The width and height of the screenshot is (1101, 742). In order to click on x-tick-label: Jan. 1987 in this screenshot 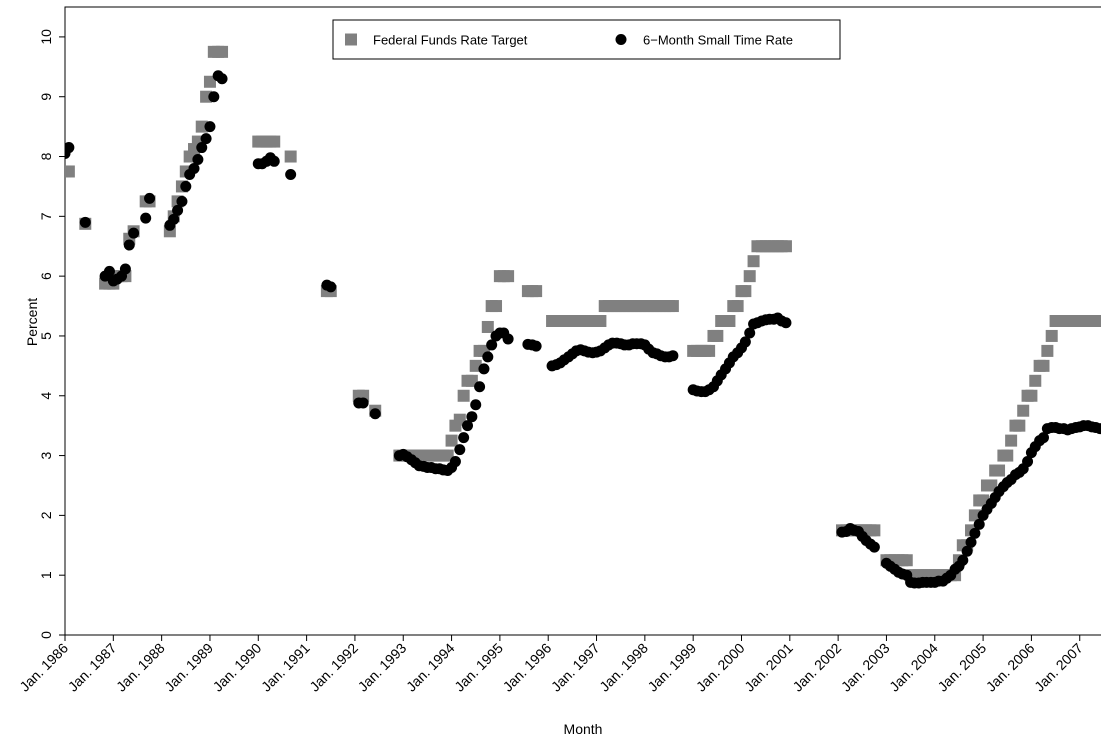, I will do `click(92, 667)`.